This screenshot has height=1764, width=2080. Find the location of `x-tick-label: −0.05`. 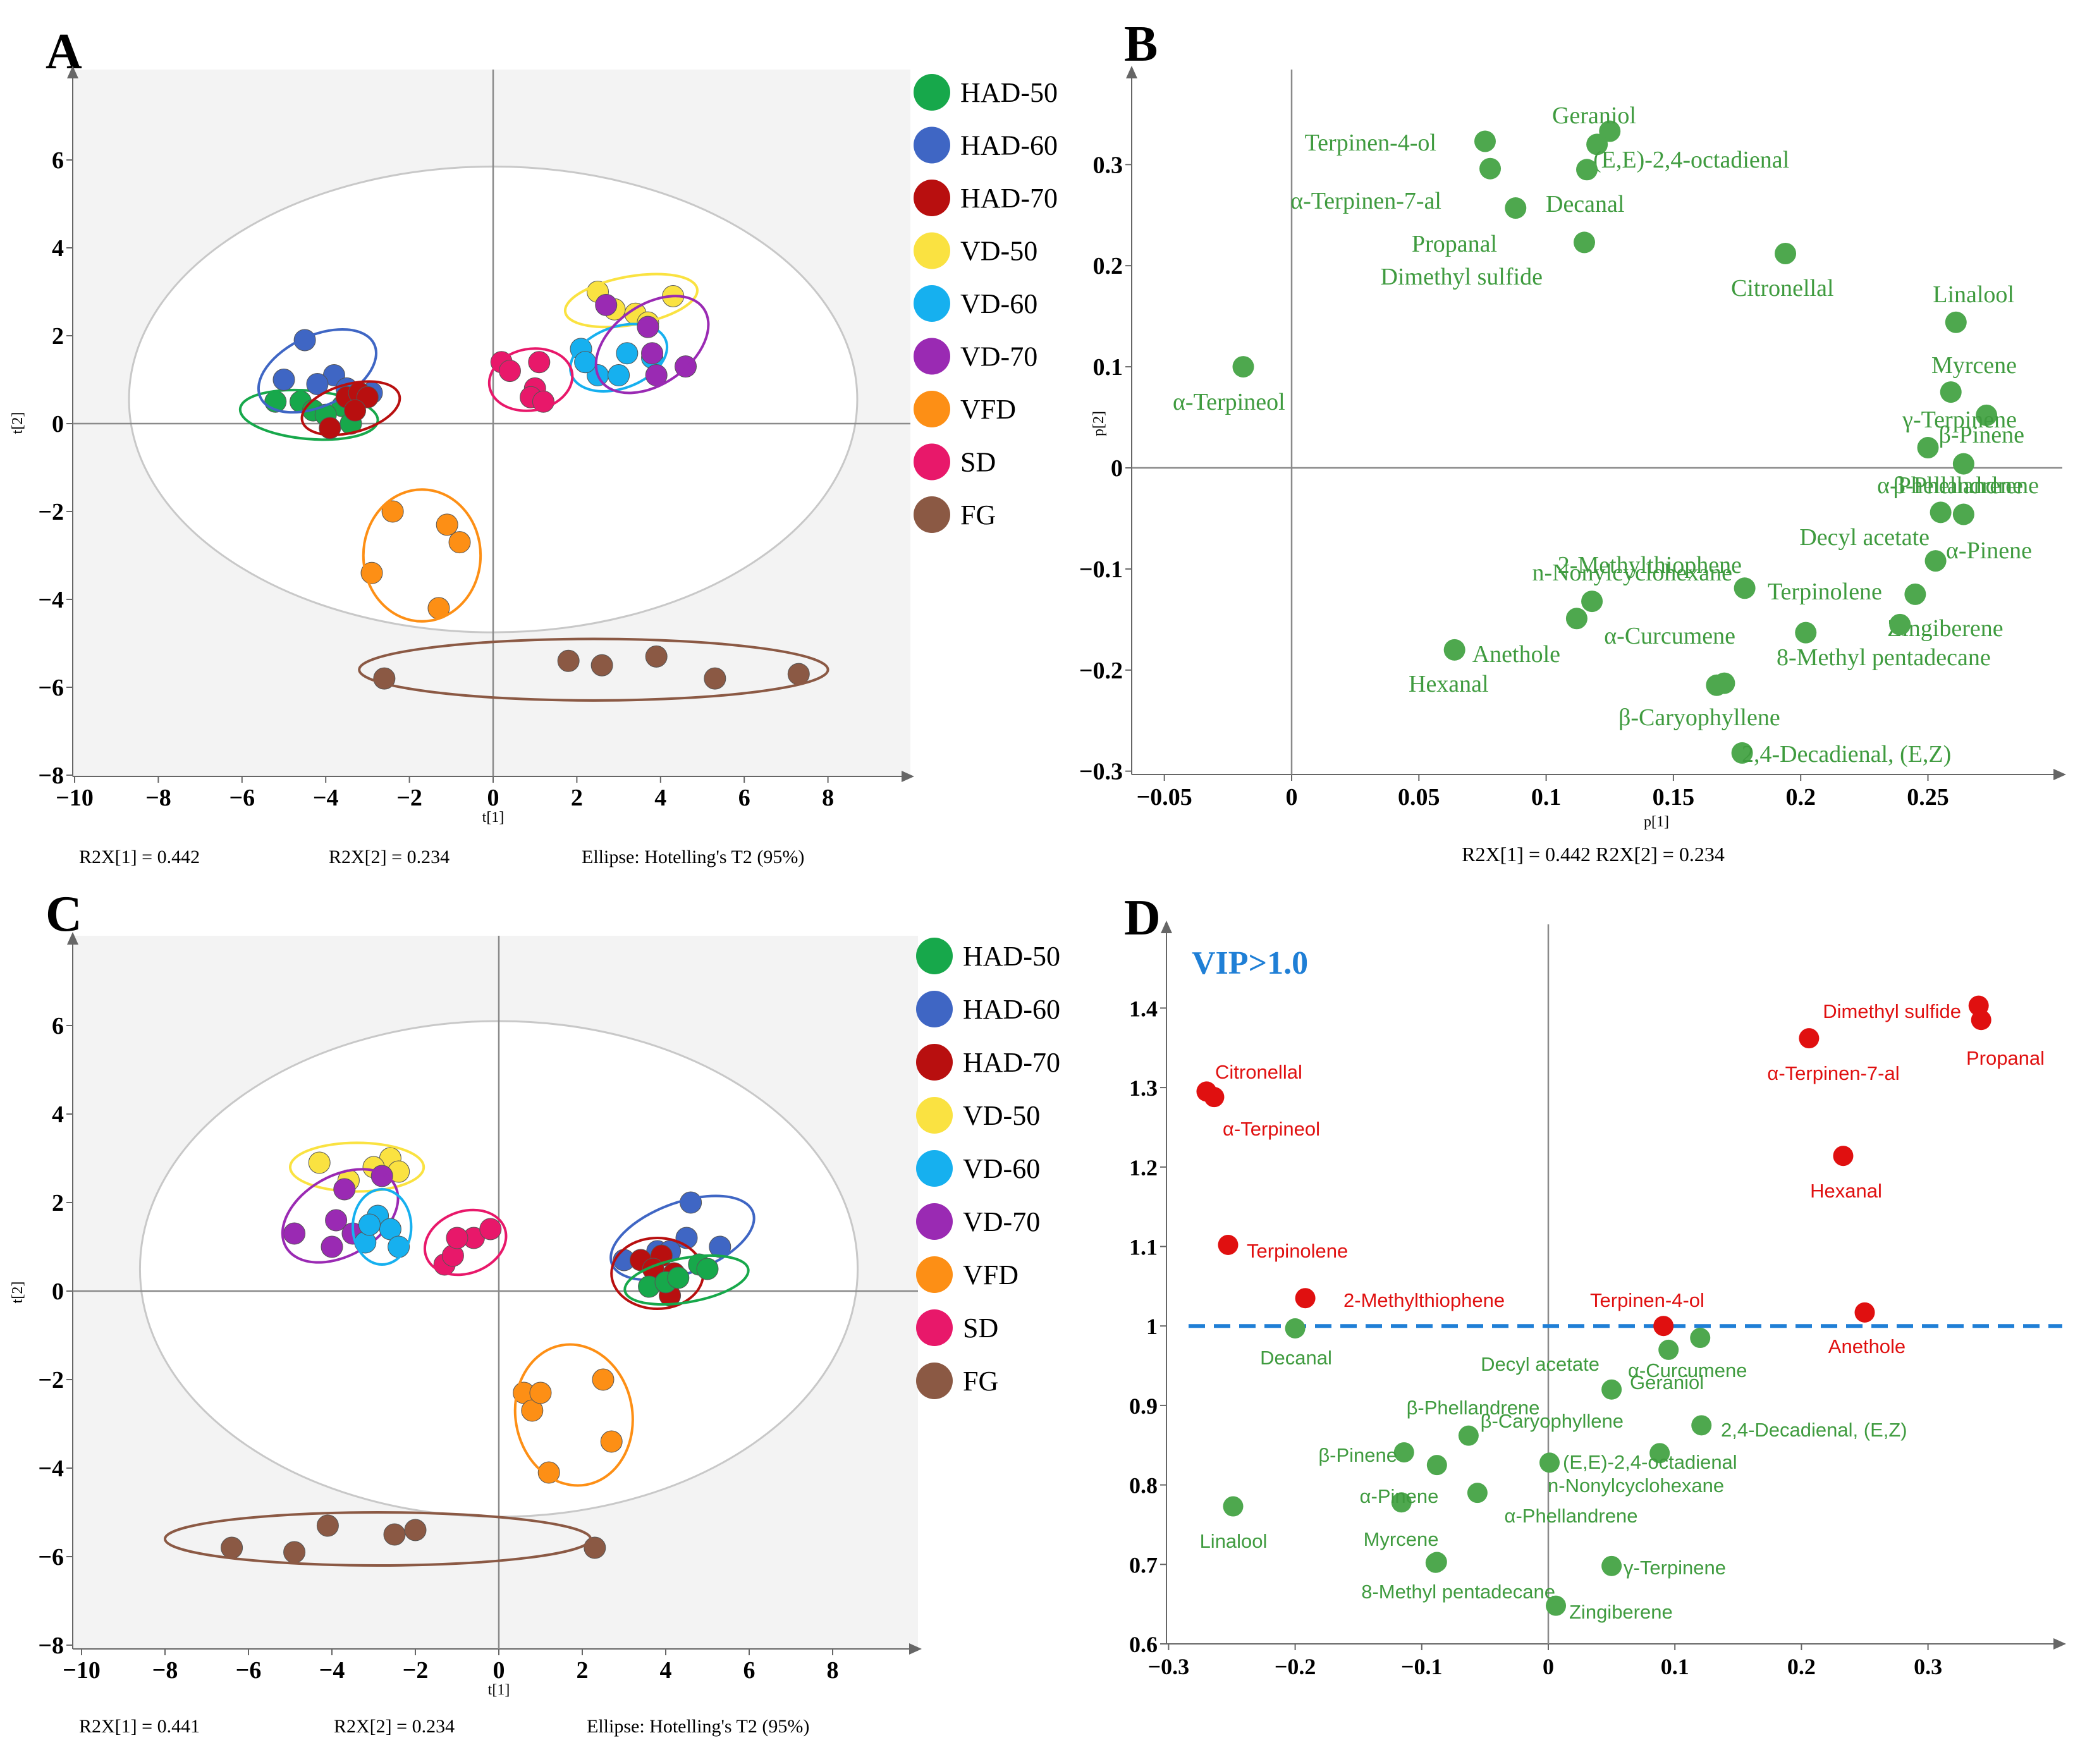

x-tick-label: −0.05 is located at coordinates (1164, 797).